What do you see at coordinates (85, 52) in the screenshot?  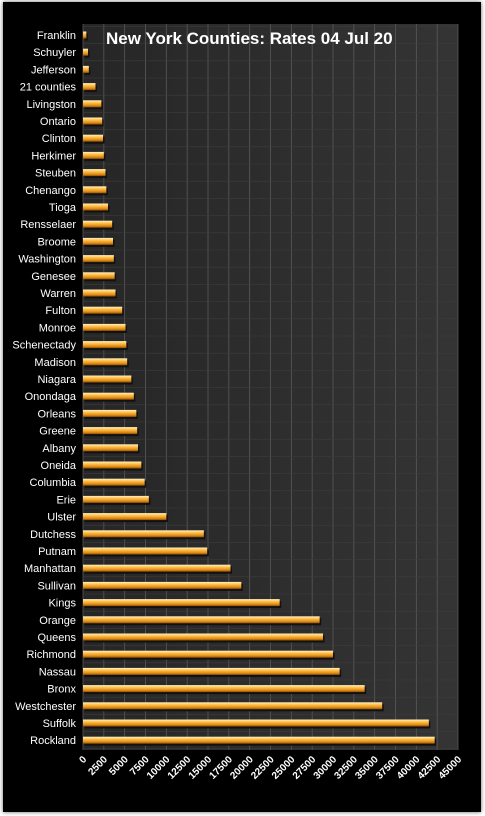 I see `bar-schuyler` at bounding box center [85, 52].